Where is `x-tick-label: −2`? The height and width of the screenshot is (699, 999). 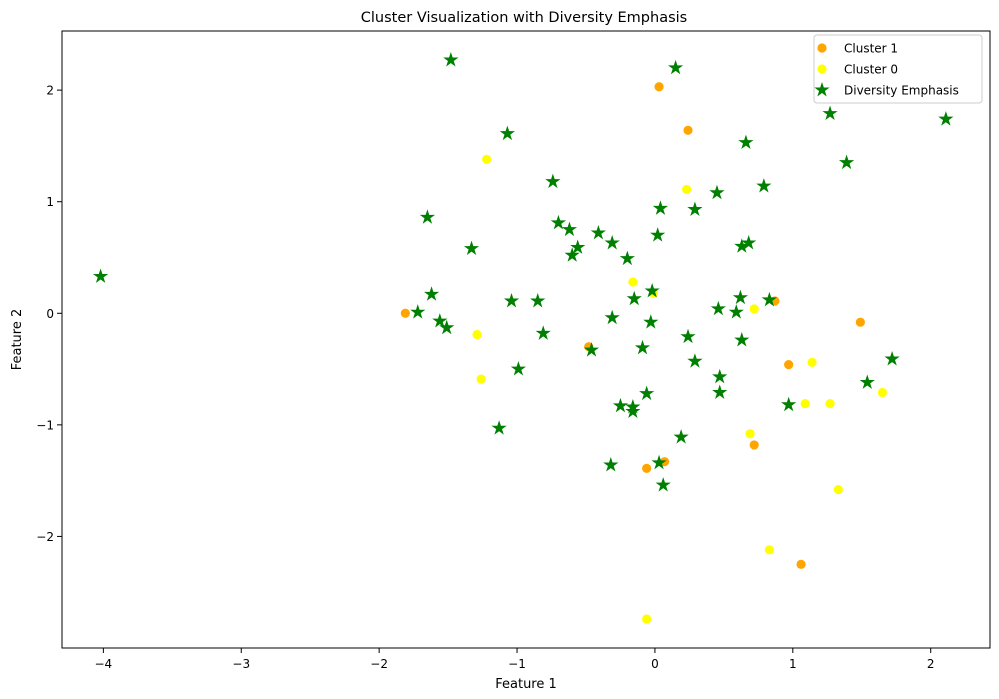
x-tick-label: −2 is located at coordinates (379, 664).